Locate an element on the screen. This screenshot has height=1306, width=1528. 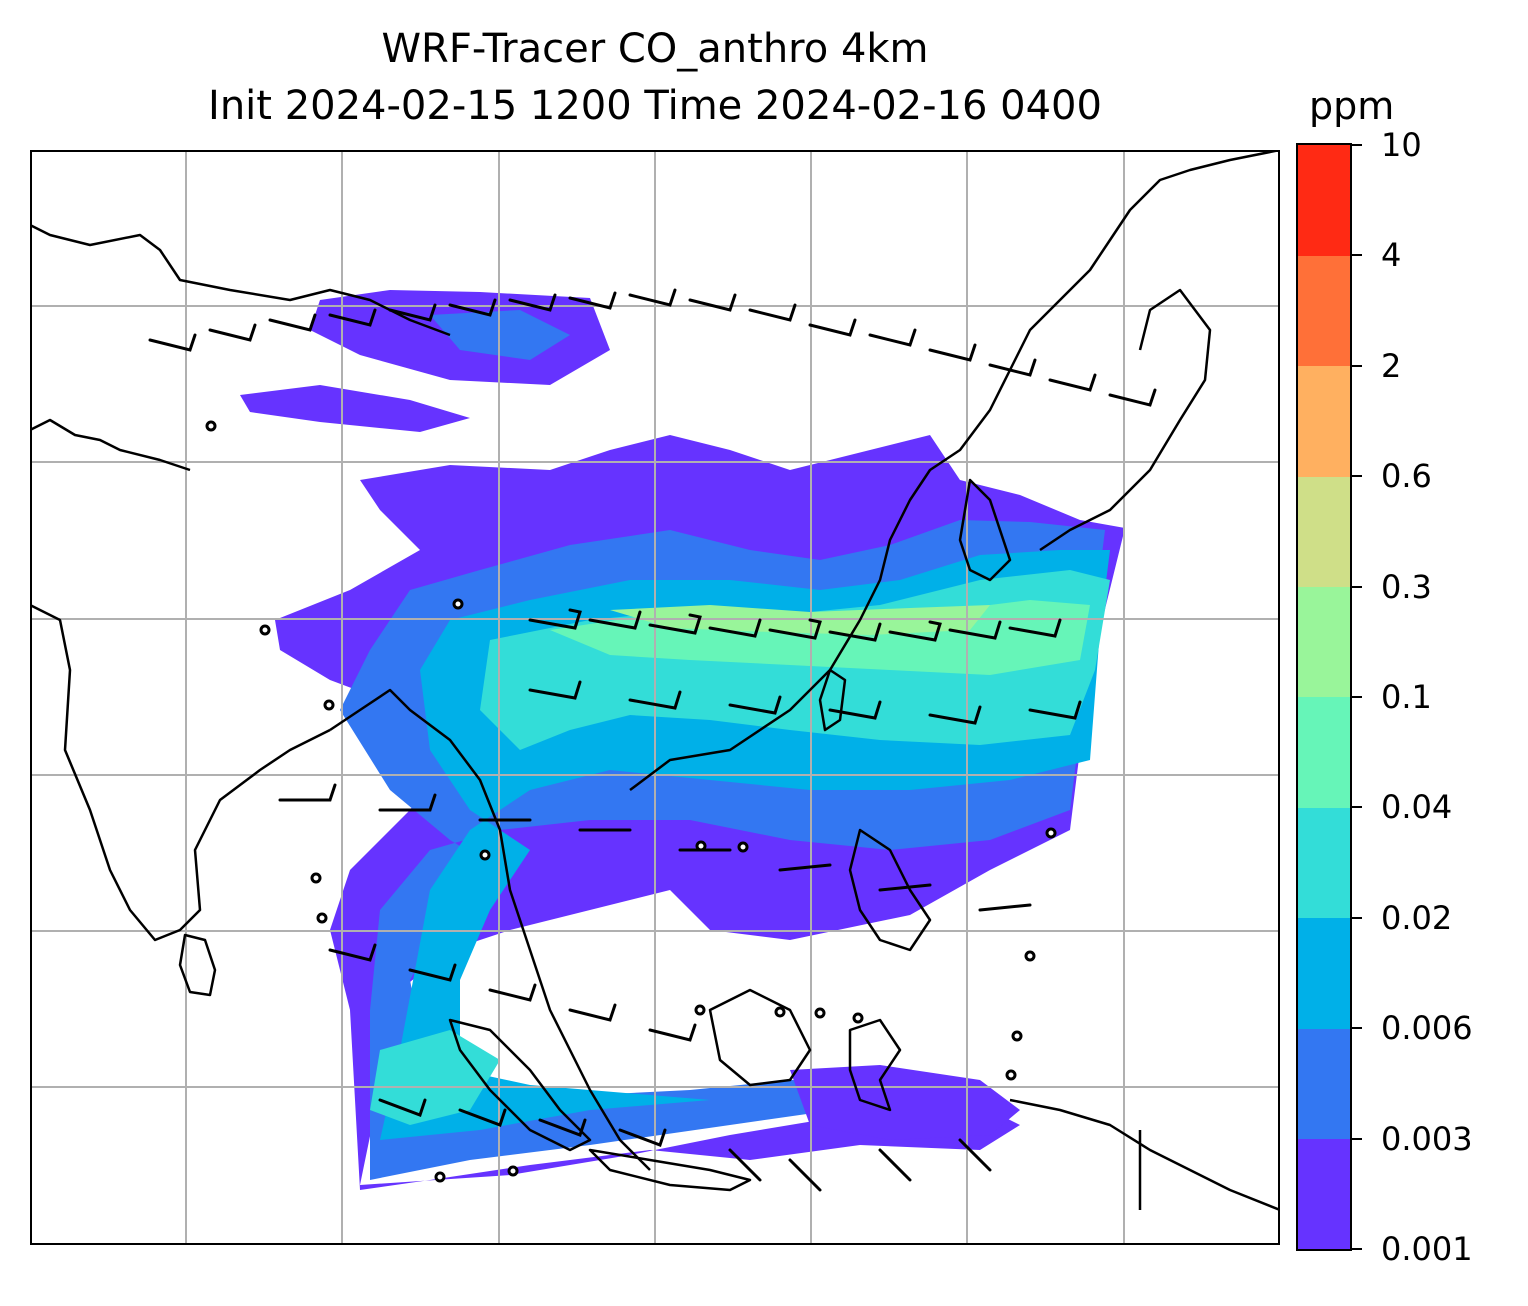
colorbar-tick-label: 0.1 is located at coordinates (1406, 697).